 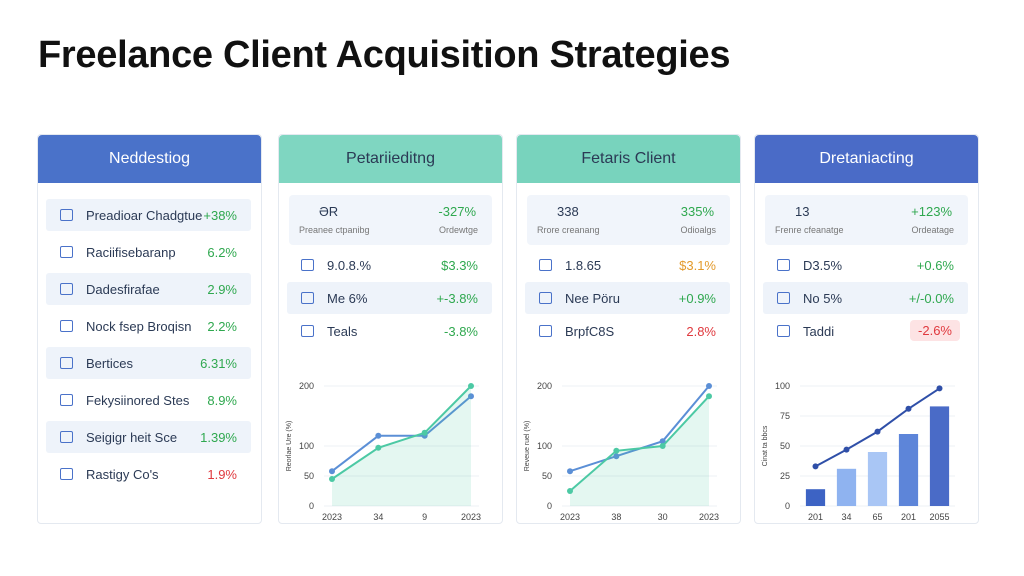 I want to click on row: 9.0.8.% $3.3%, so click(x=389, y=265).